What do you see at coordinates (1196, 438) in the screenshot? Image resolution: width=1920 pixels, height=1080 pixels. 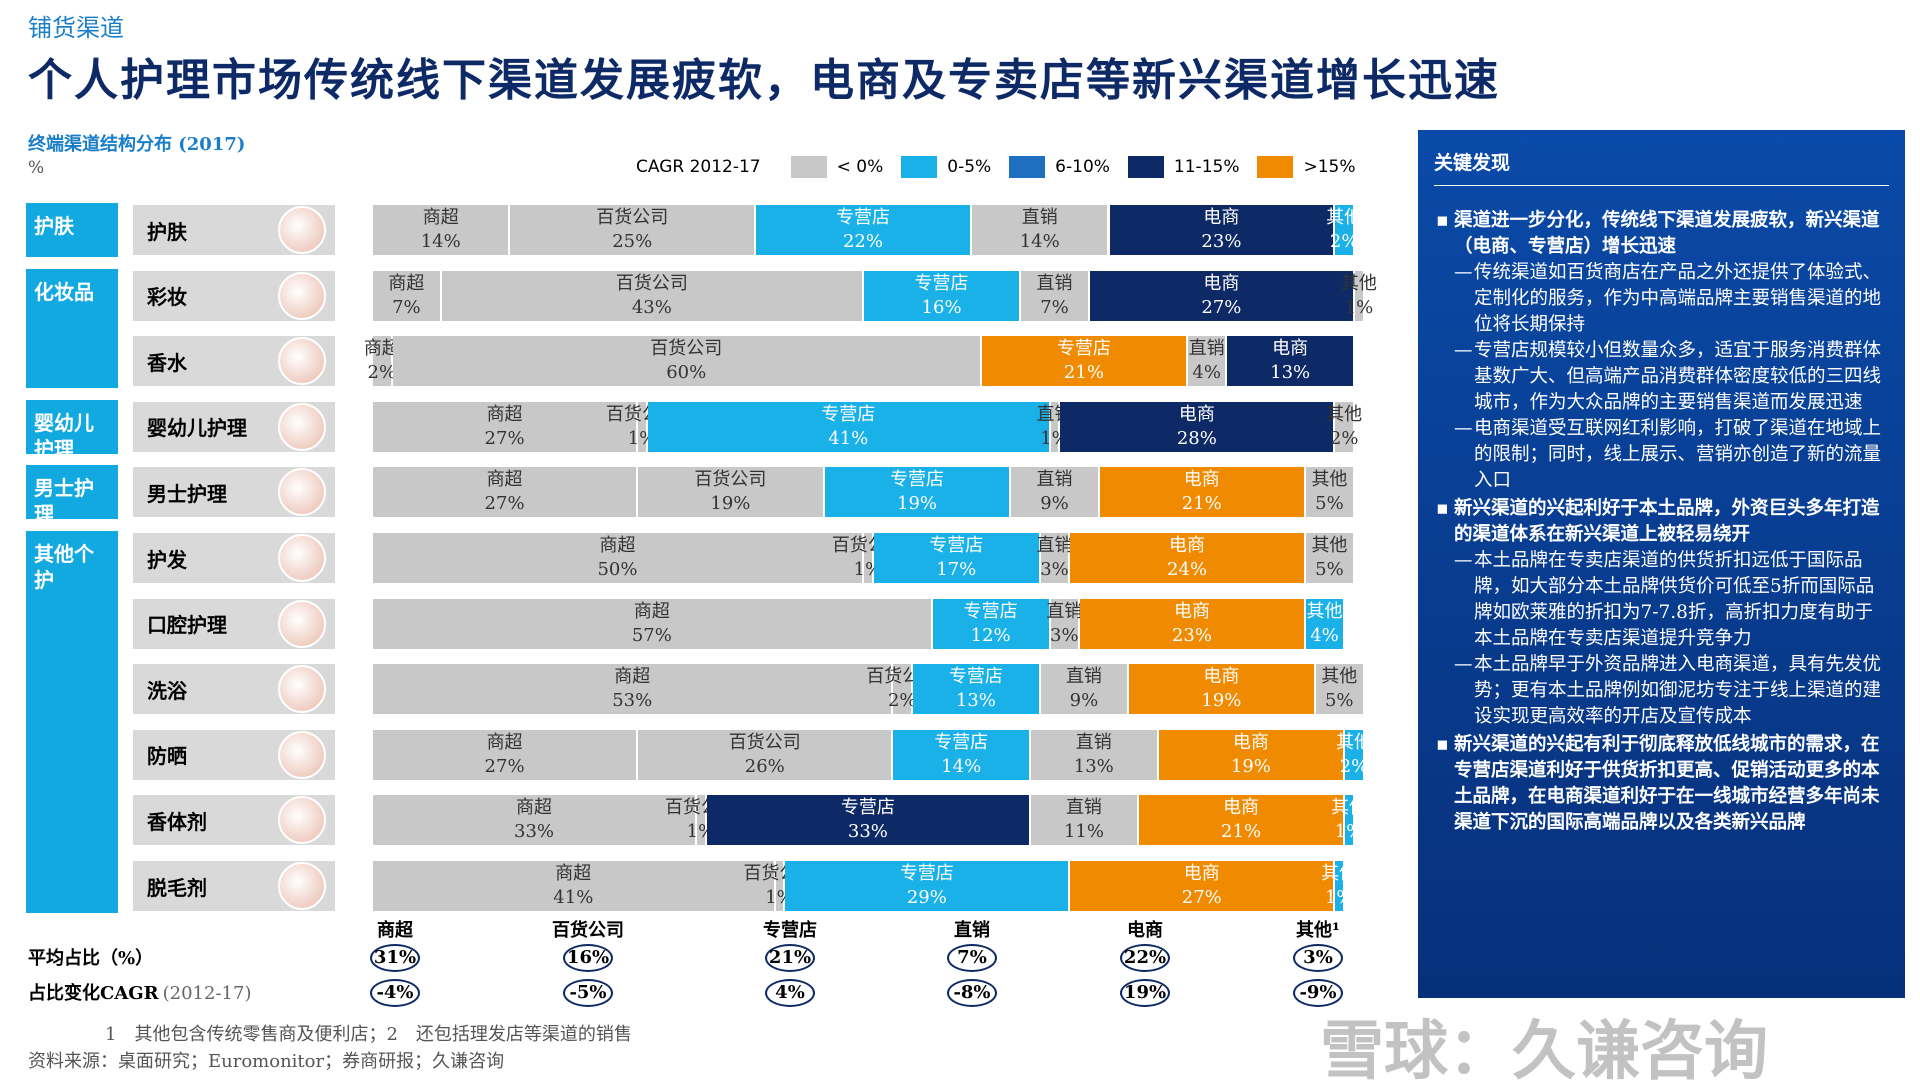 I see `segment-value: 28%` at bounding box center [1196, 438].